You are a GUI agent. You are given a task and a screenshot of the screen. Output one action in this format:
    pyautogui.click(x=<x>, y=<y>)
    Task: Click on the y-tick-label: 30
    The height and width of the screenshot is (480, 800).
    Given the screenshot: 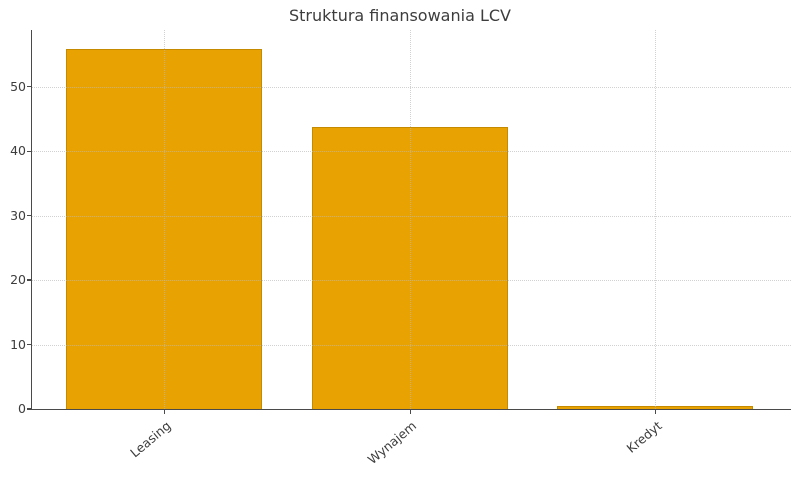 What is the action you would take?
    pyautogui.click(x=18, y=215)
    